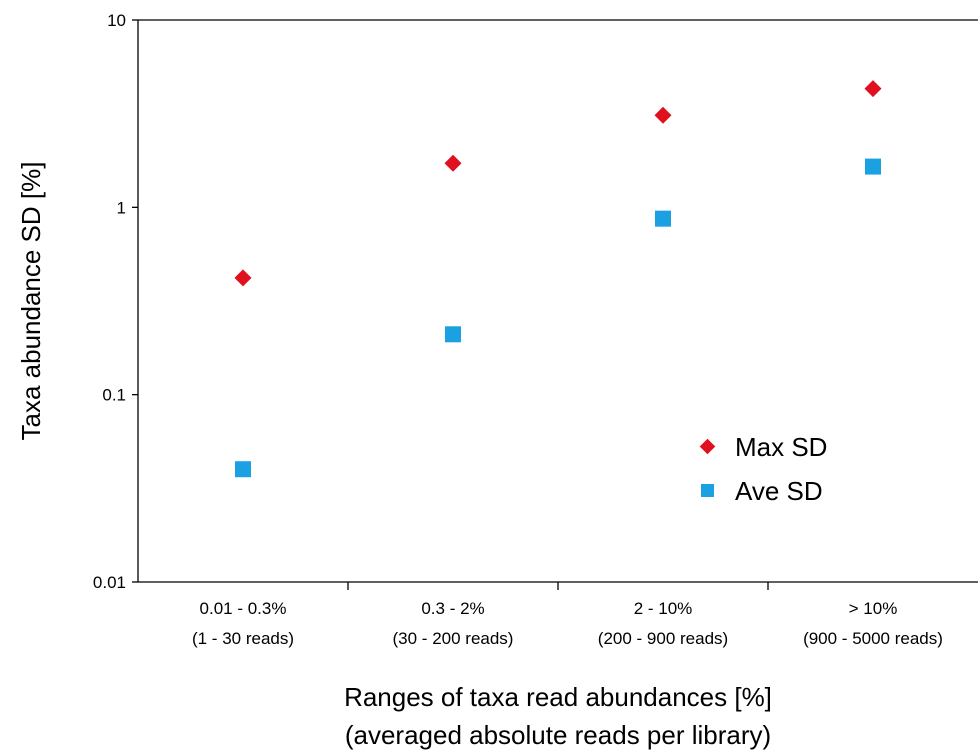 The width and height of the screenshot is (978, 756). What do you see at coordinates (558, 735) in the screenshot?
I see `x-axis-title-line2: (averaged absolute reads per library)` at bounding box center [558, 735].